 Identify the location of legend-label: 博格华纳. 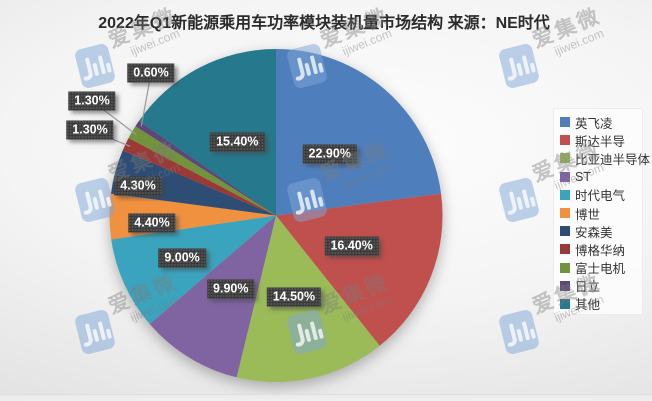
(600, 250).